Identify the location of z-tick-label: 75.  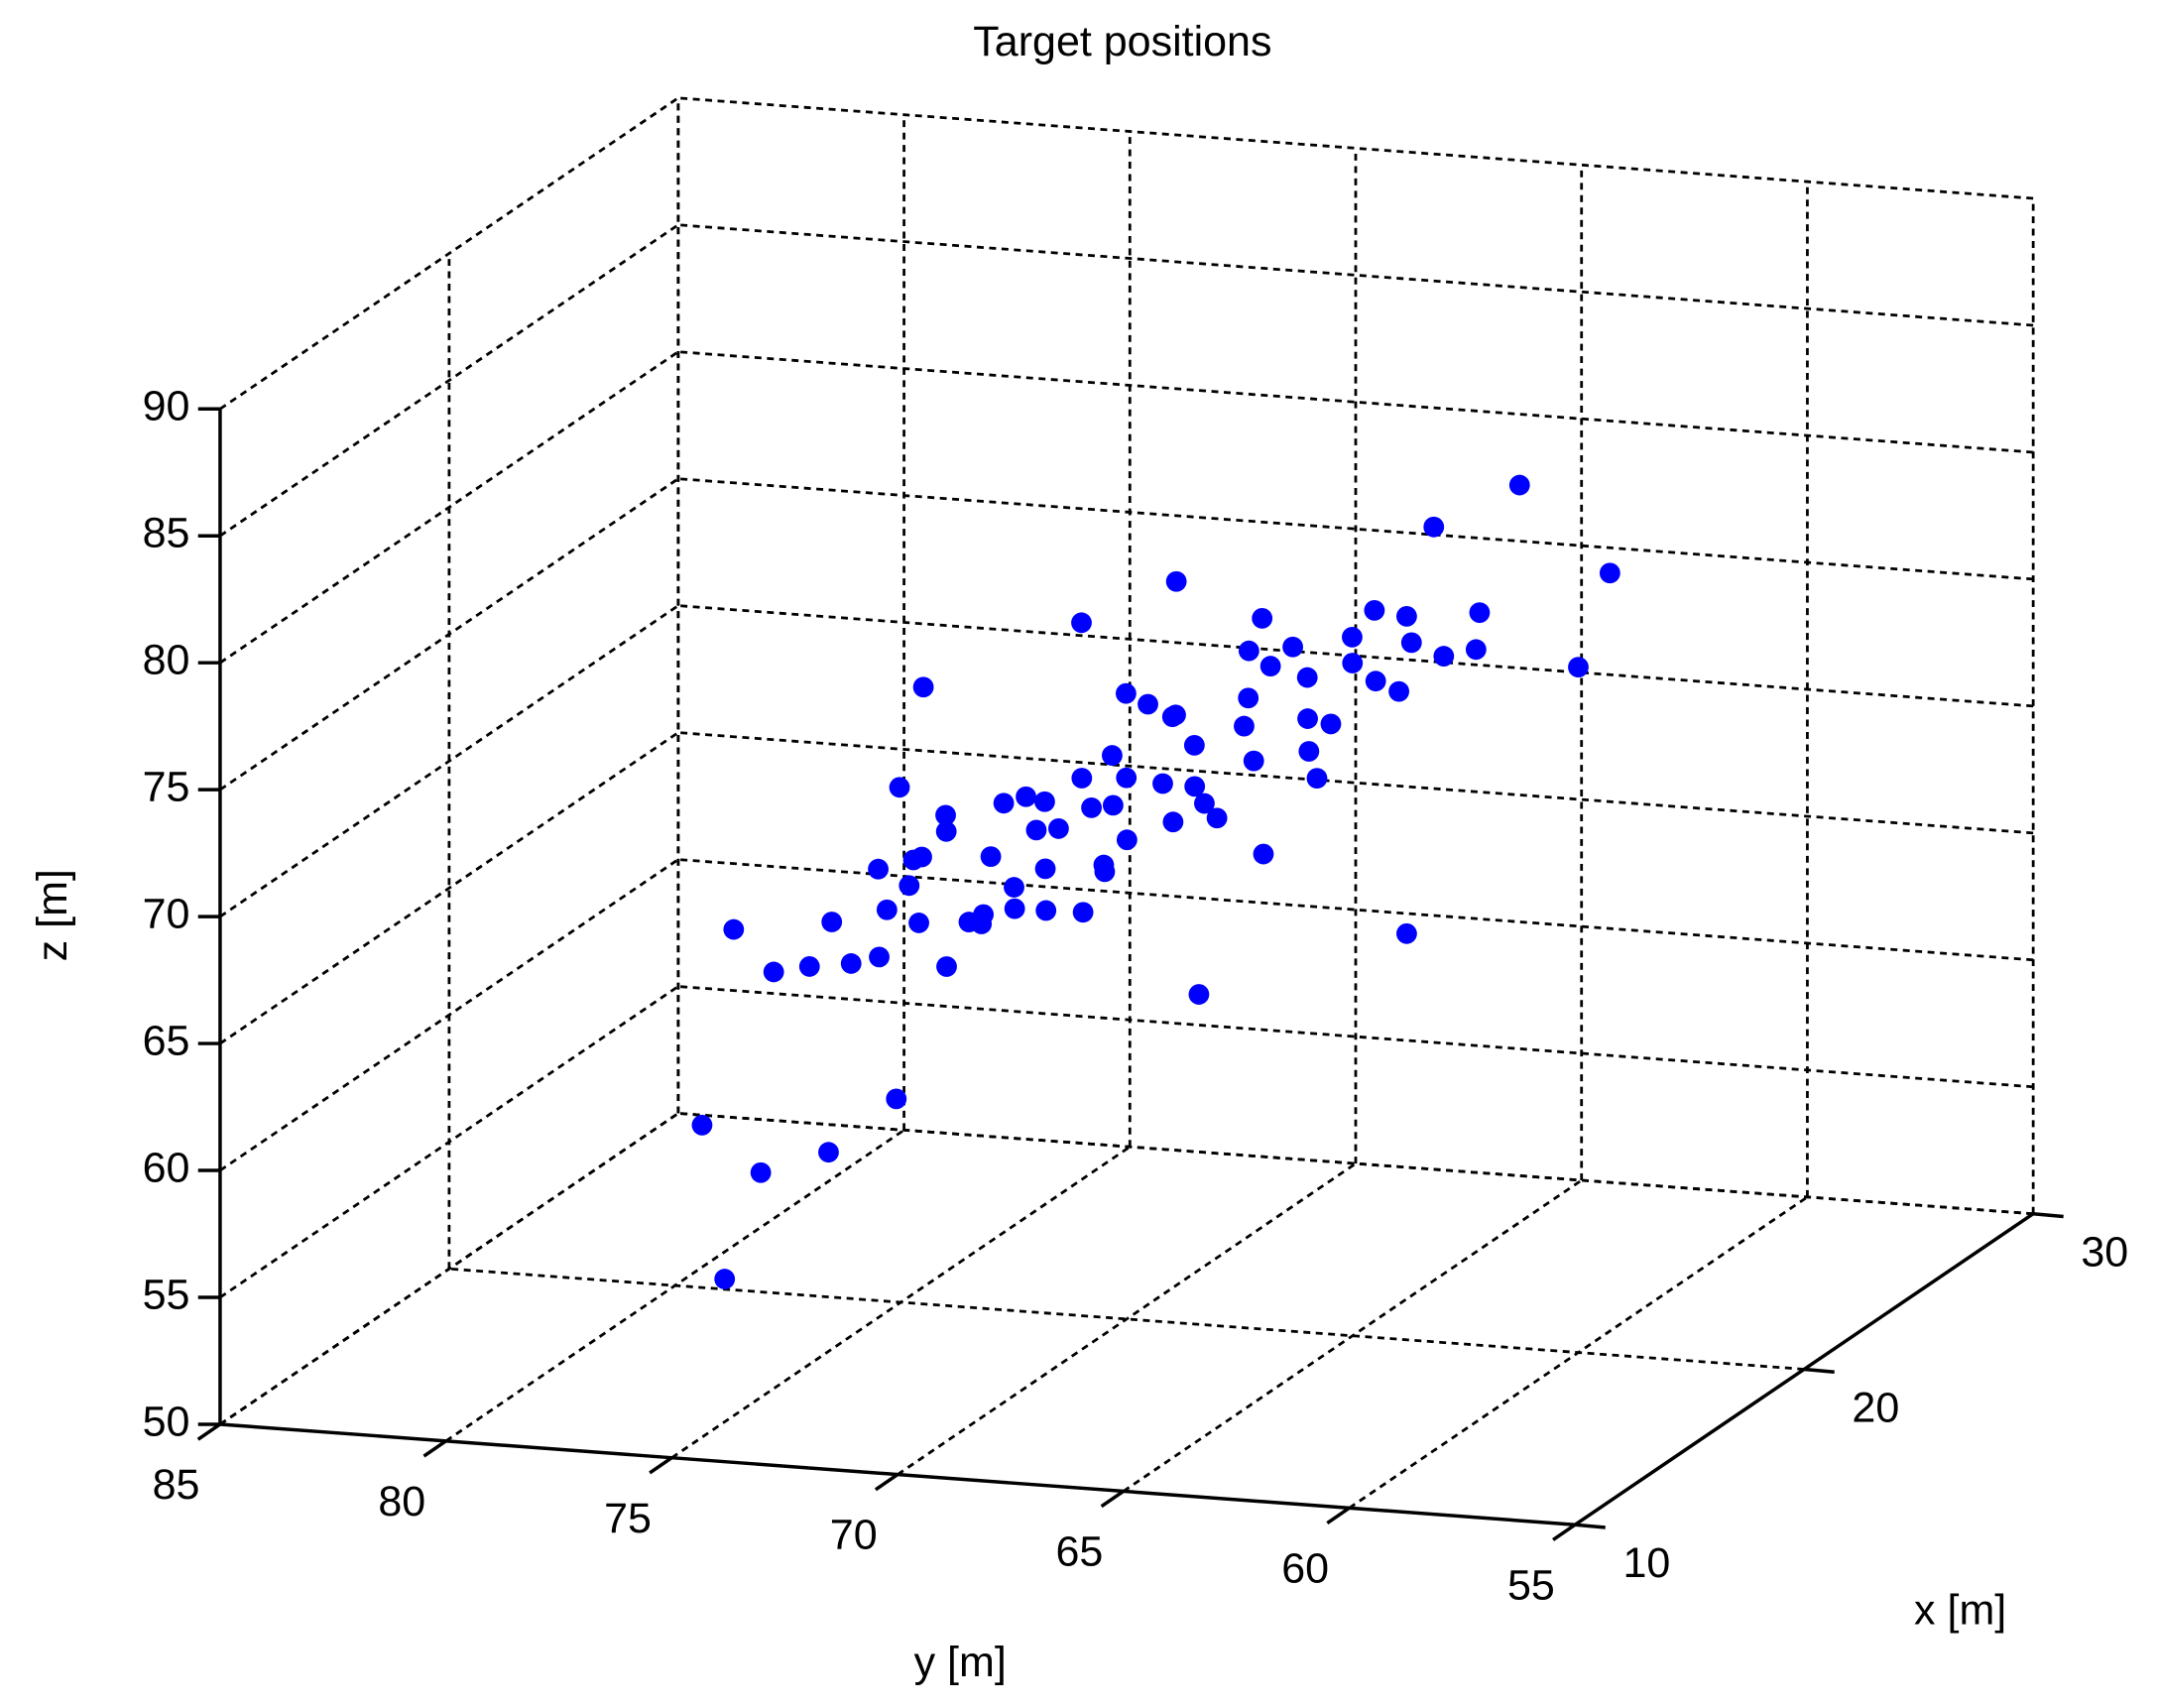
(166, 787).